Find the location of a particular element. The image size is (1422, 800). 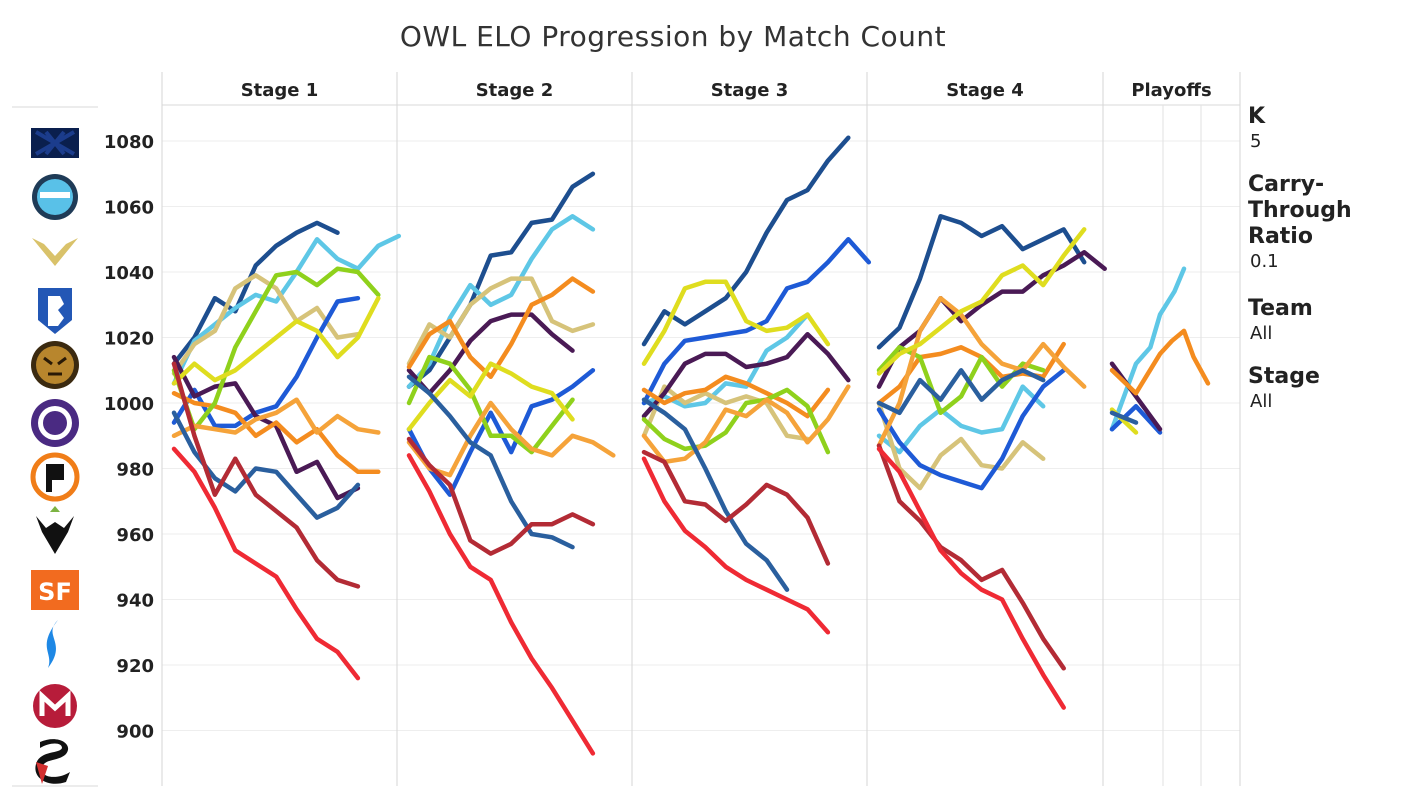

los-angeles-valiant-logo-icon is located at coordinates (55, 253).